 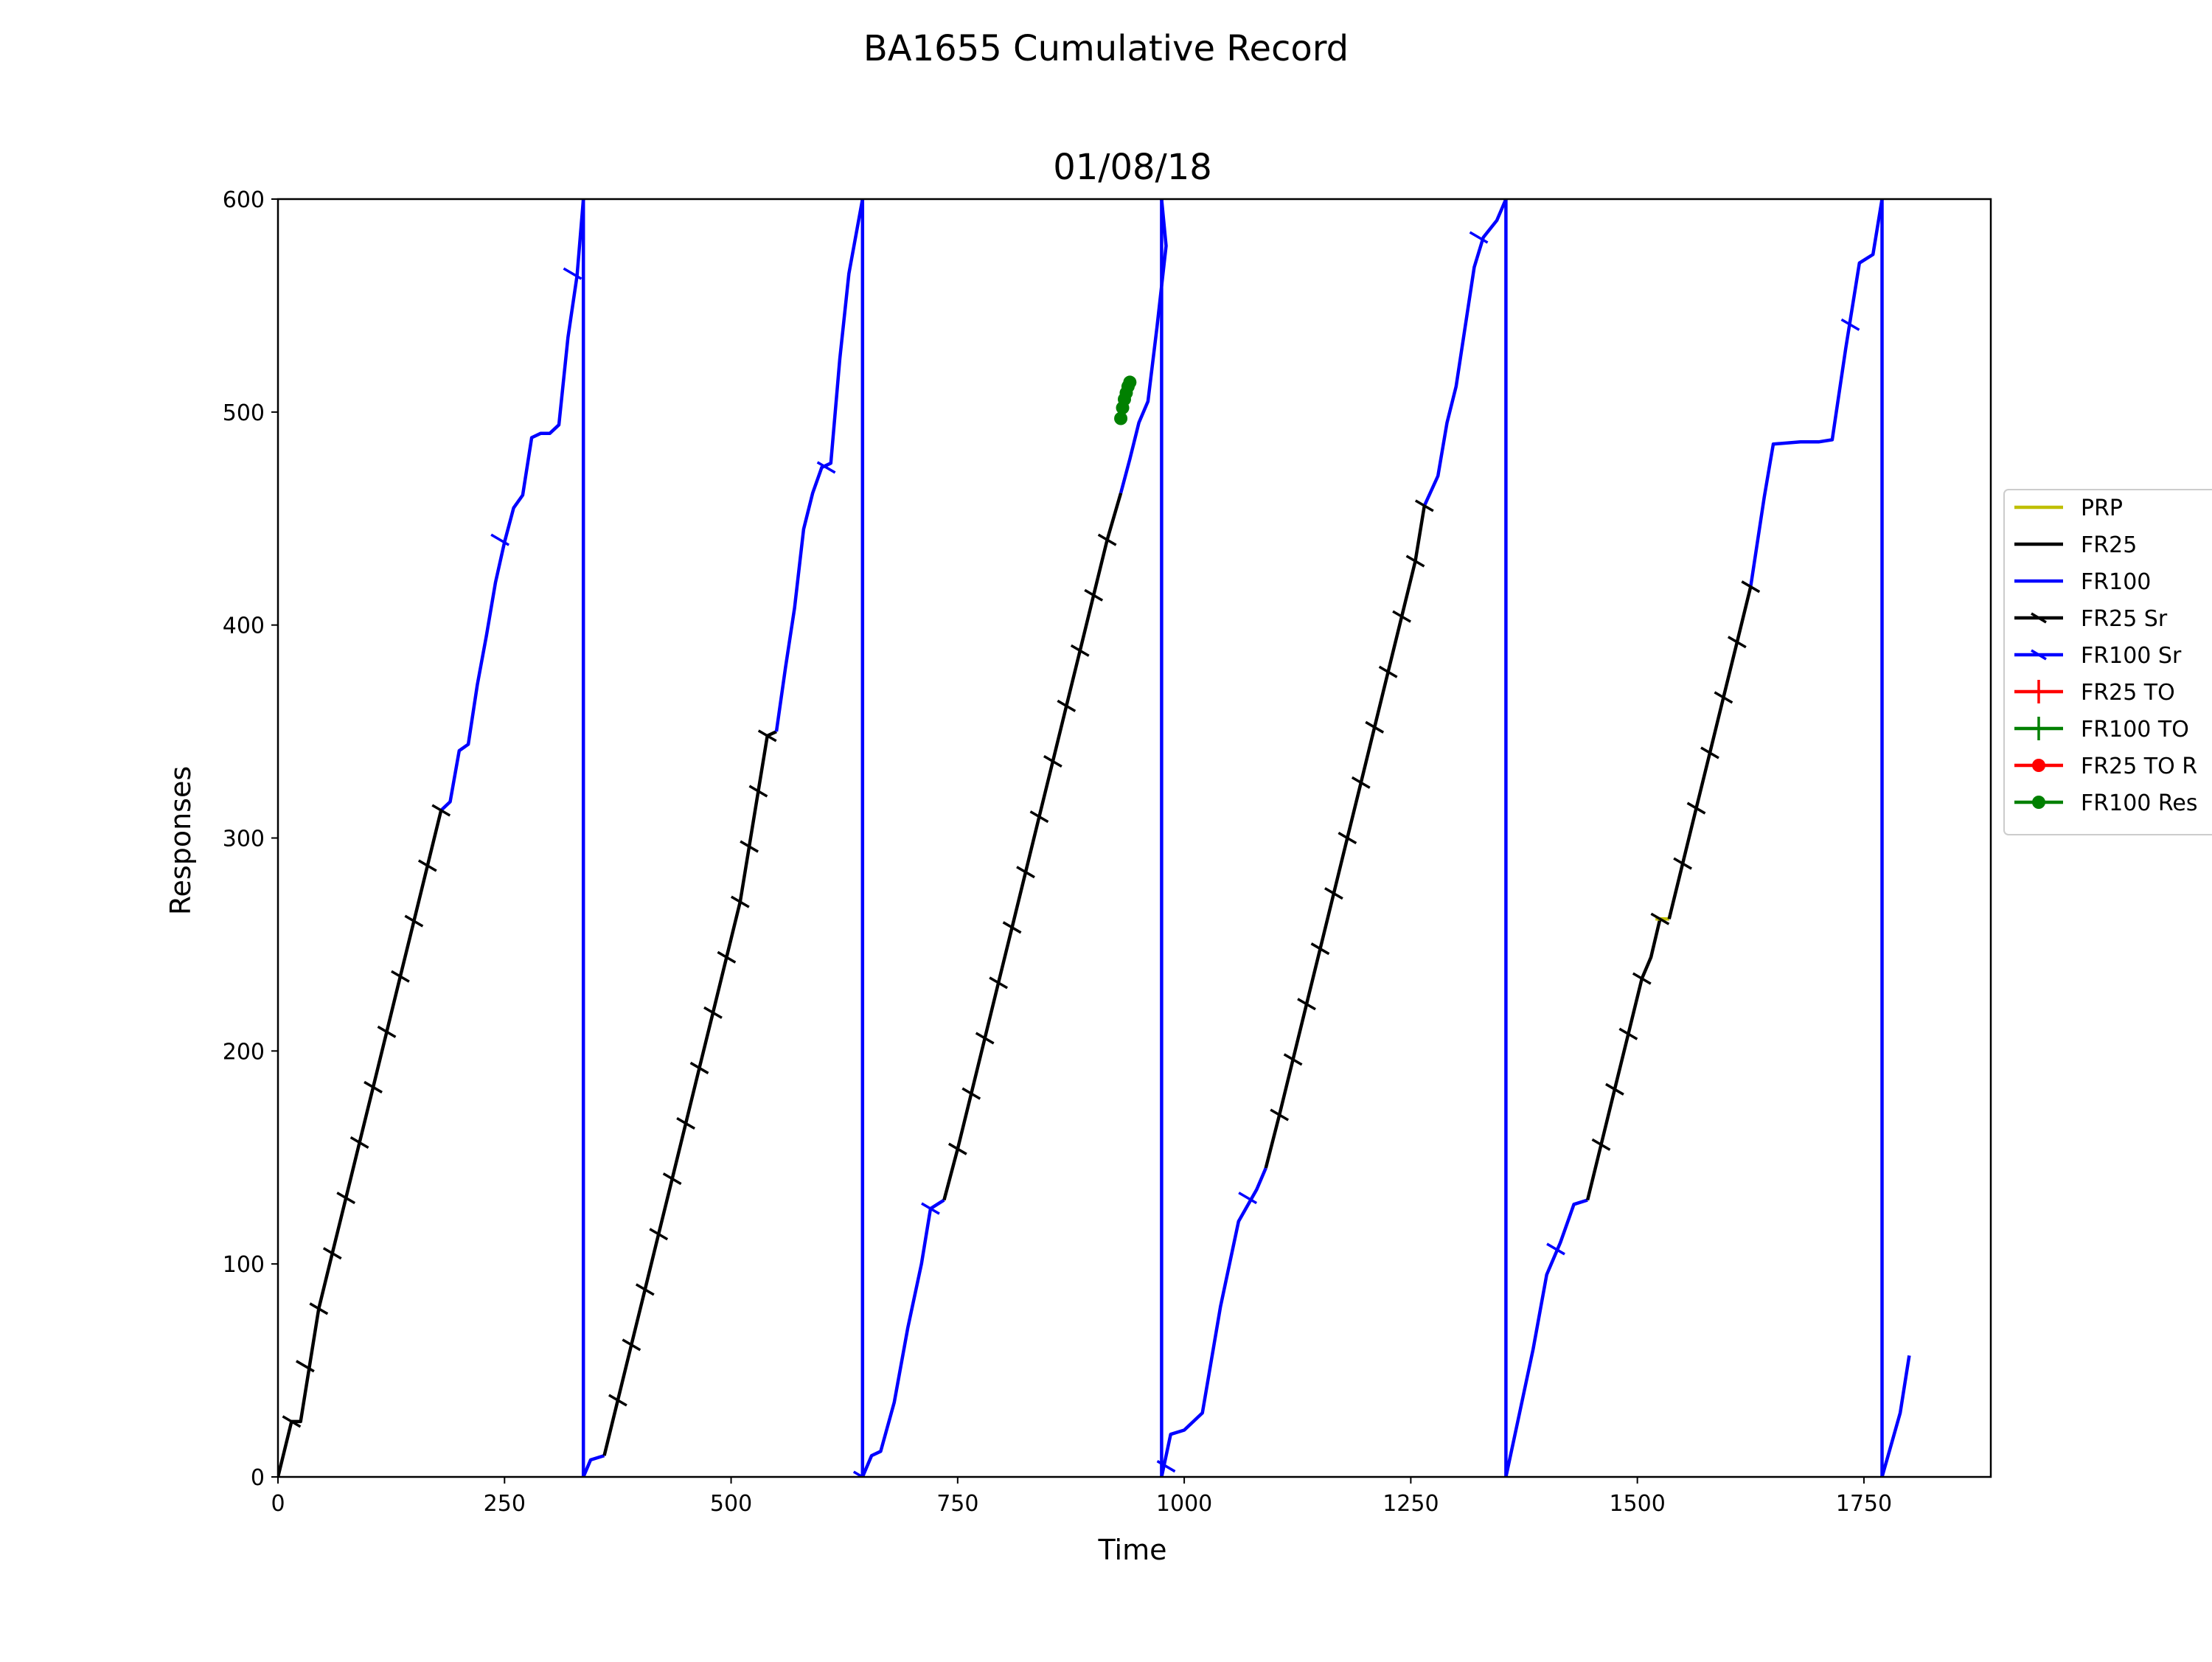 I want to click on y-tick-label: 100, so click(x=244, y=1265).